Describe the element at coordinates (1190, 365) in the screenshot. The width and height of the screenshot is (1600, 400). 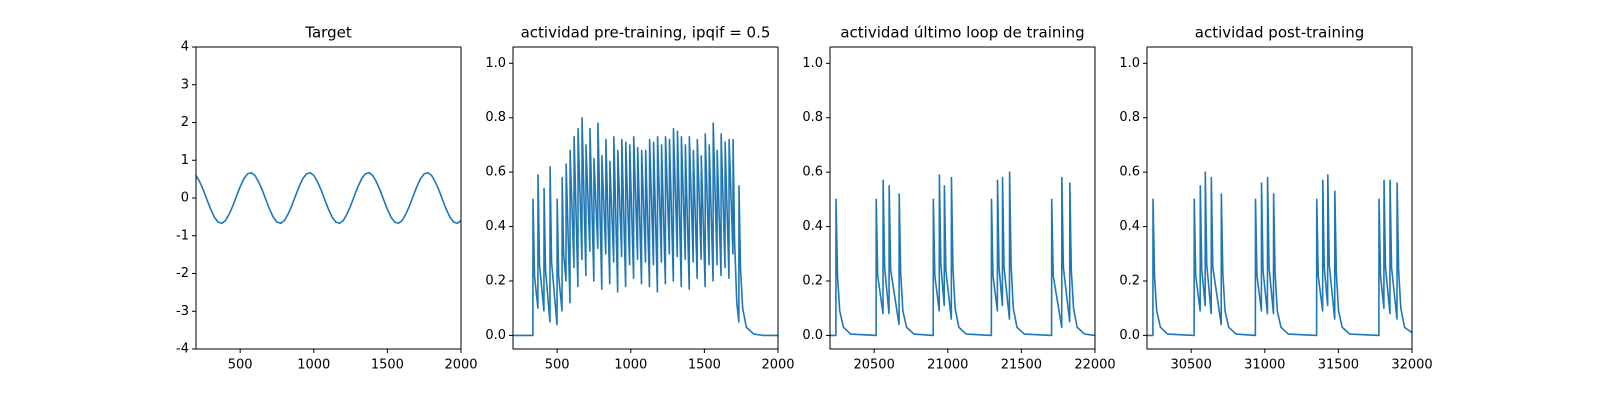
I see `x-tick-label: 30500` at that location.